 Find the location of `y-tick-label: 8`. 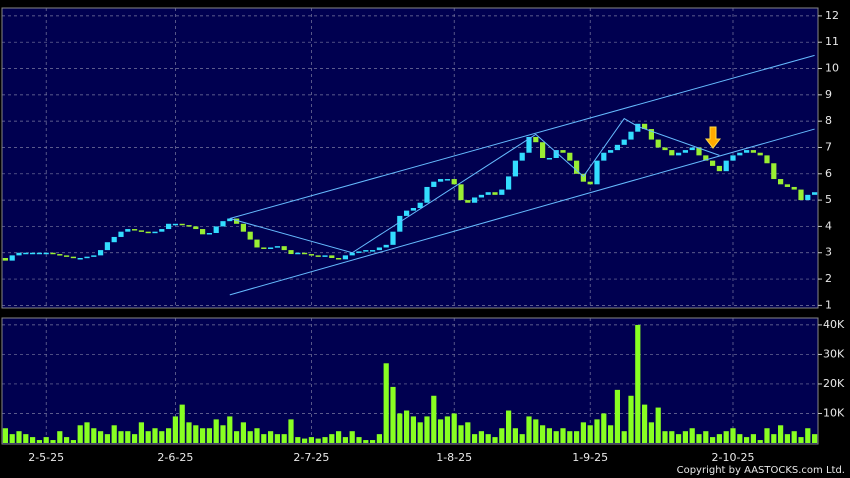

y-tick-label: 8 is located at coordinates (828, 120).